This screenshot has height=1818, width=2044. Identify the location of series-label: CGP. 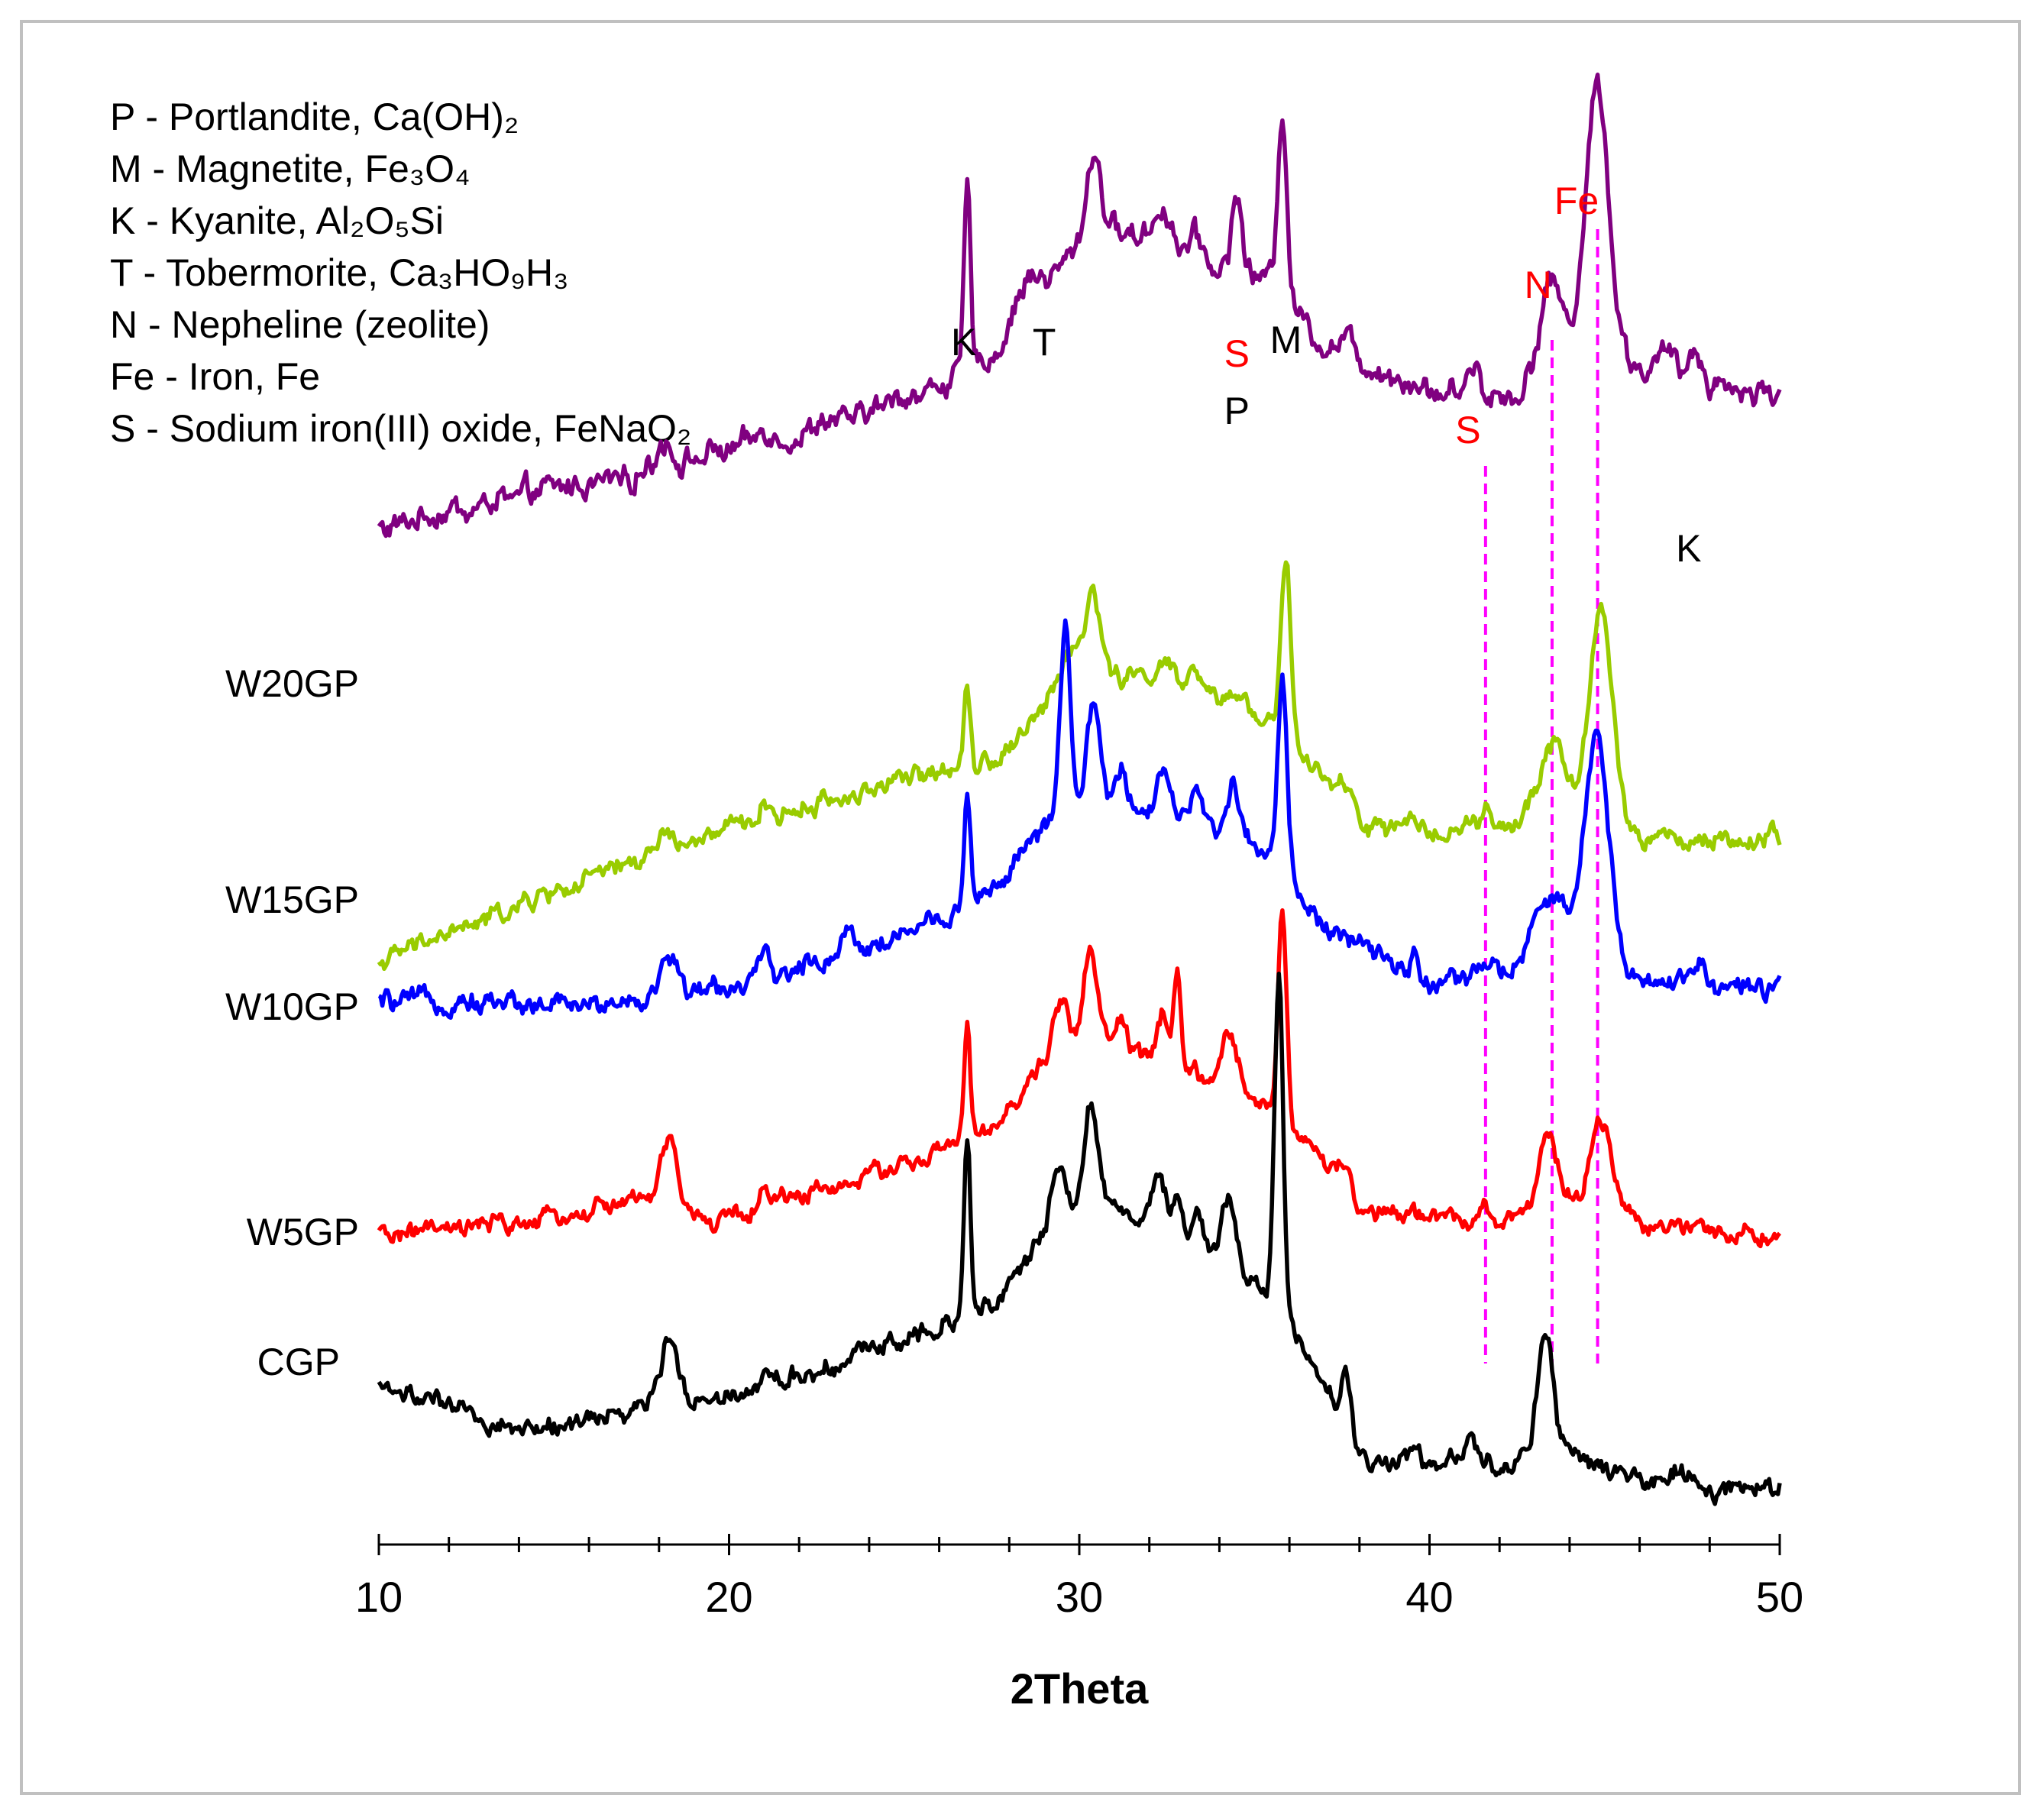
(298, 1362).